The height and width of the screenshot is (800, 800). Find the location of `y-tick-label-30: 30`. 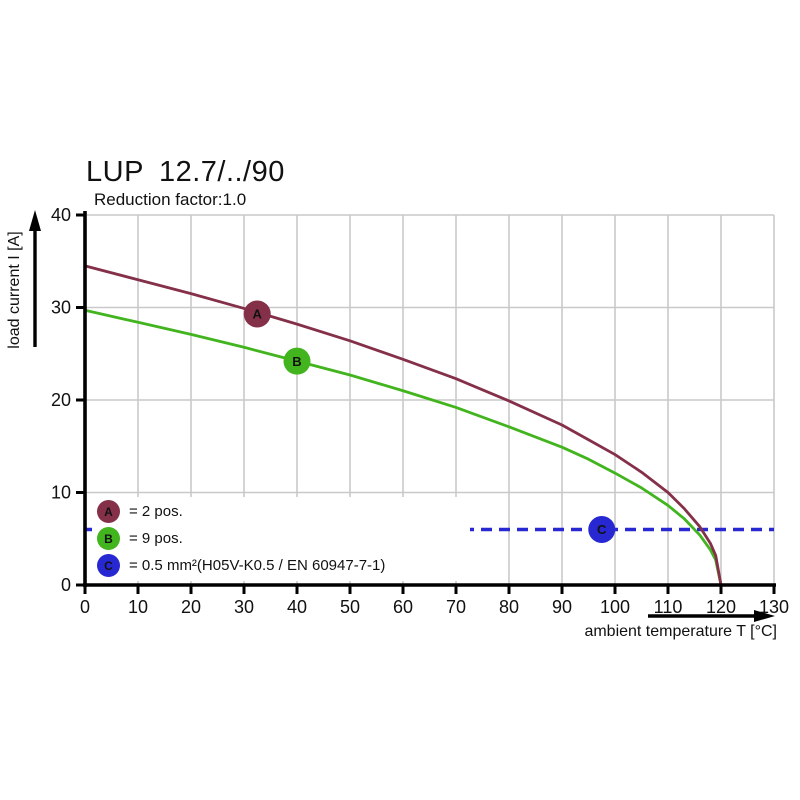

y-tick-label-30: 30 is located at coordinates (61, 308).